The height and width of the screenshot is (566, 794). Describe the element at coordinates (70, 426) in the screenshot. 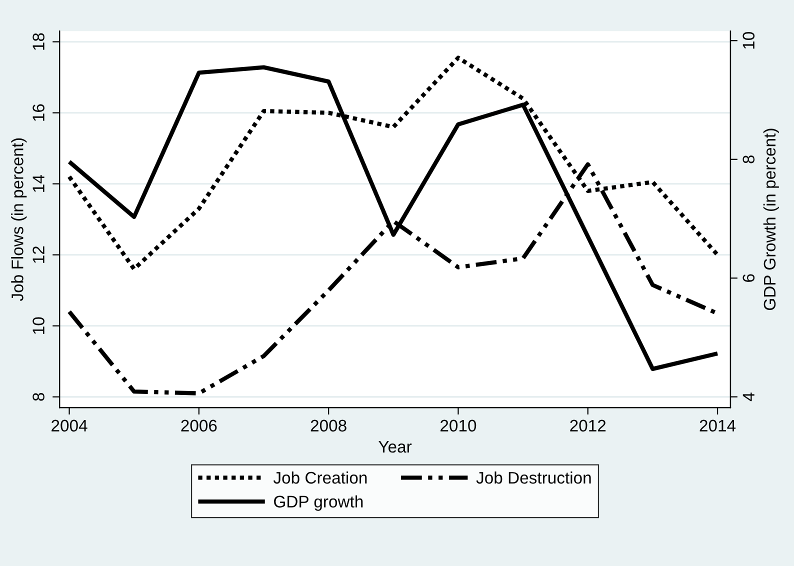

I see `x-tick-label: 2004` at that location.